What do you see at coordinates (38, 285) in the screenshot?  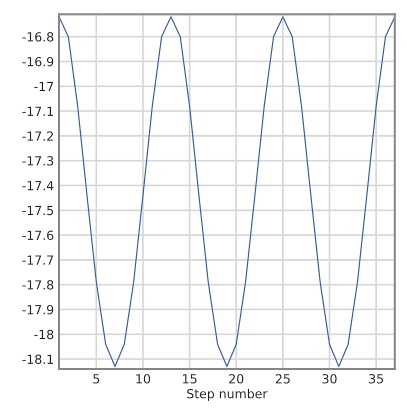 I see `y-tick-label: -17.8` at bounding box center [38, 285].